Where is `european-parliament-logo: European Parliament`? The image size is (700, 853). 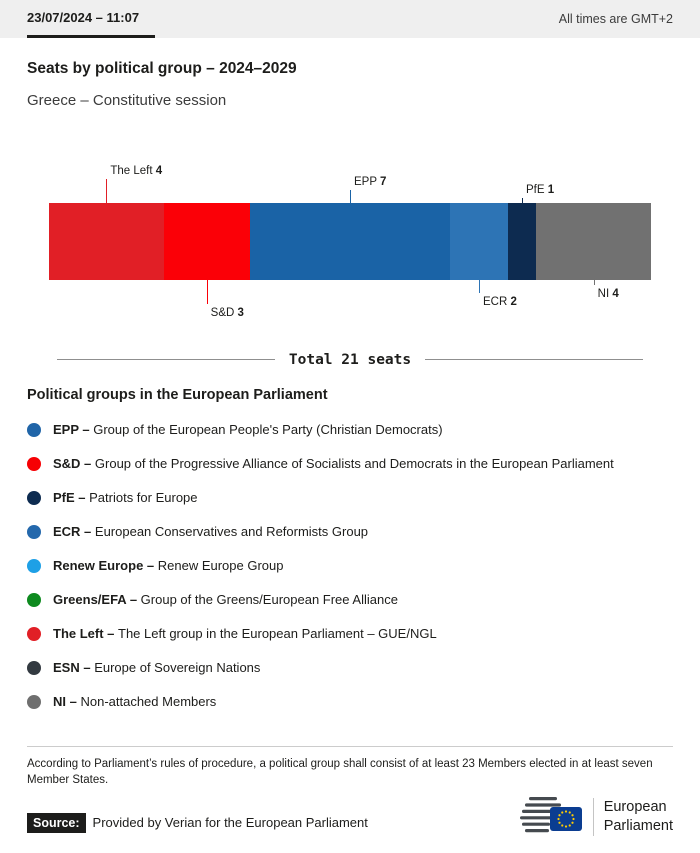 european-parliament-logo: European Parliament is located at coordinates (596, 817).